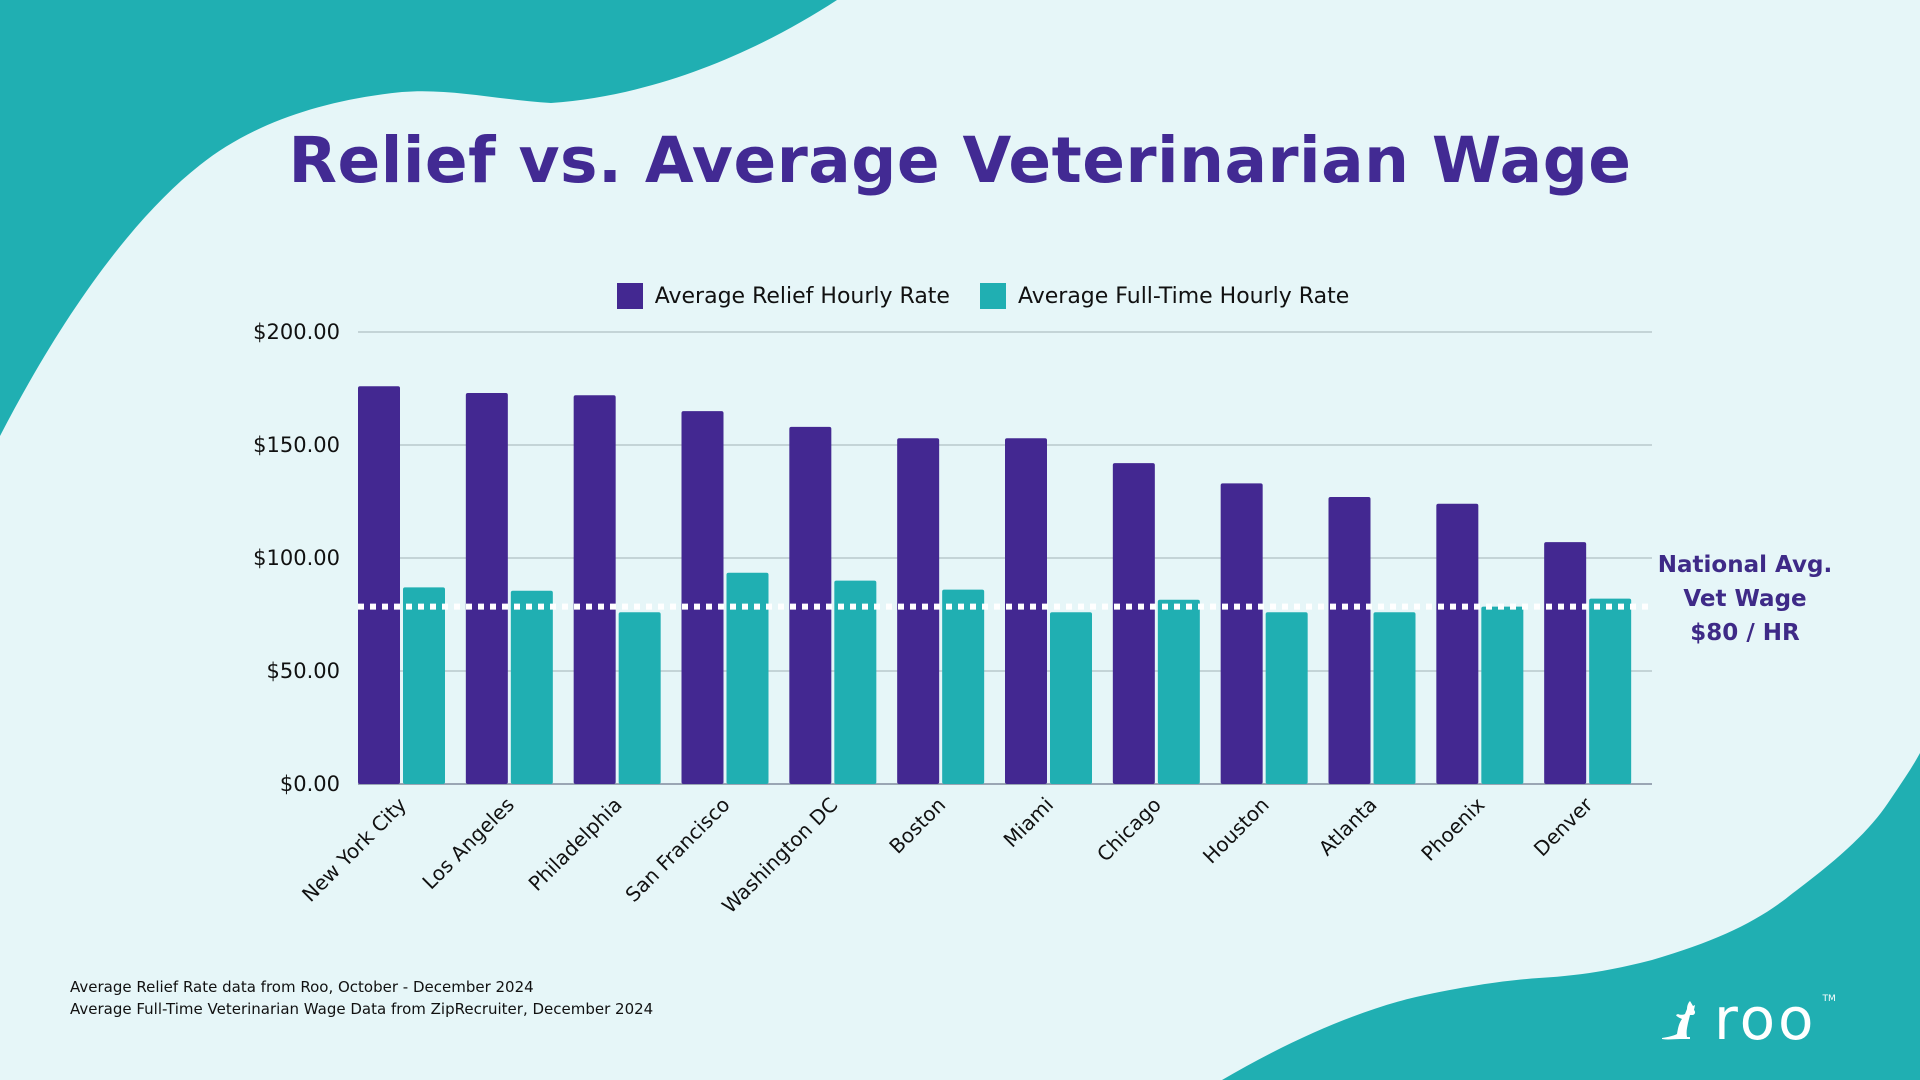 This screenshot has height=1080, width=1920. I want to click on legend-item-relief: Average Relief Hourly Rate, so click(783, 296).